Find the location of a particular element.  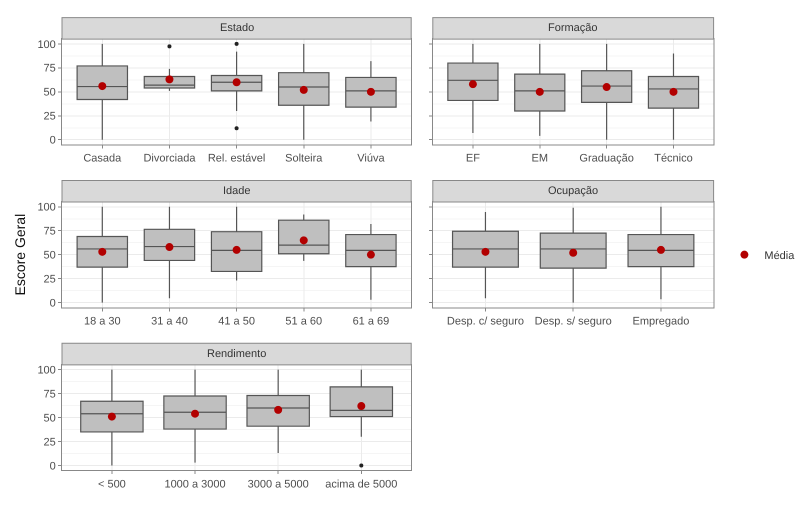

x-tick-label: Solteira is located at coordinates (304, 158).